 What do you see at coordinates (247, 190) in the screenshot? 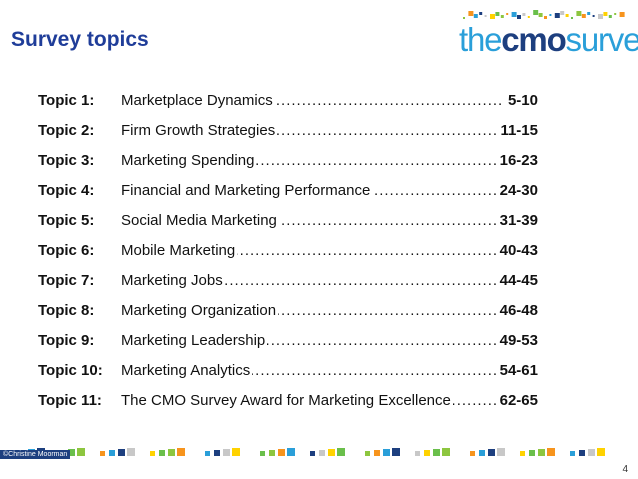
I see `topic-name: Financial and Marketing Performance` at bounding box center [247, 190].